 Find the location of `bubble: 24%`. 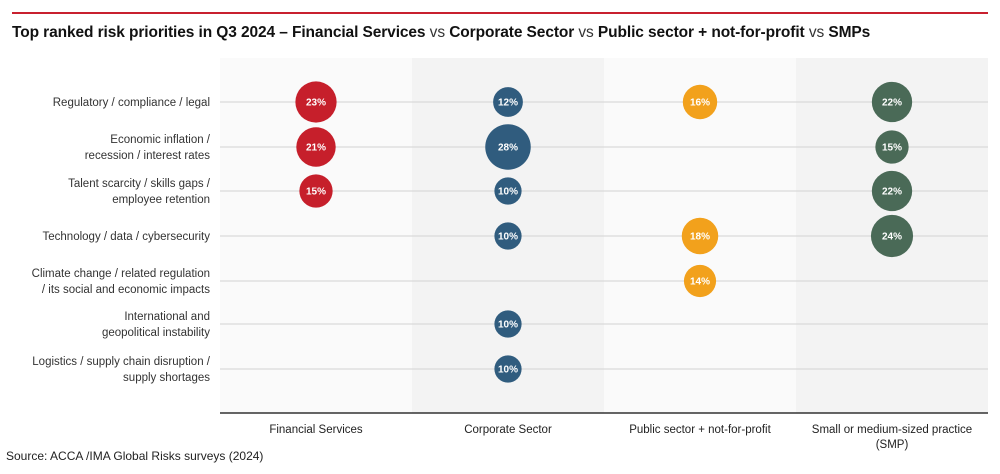

bubble: 24% is located at coordinates (892, 236).